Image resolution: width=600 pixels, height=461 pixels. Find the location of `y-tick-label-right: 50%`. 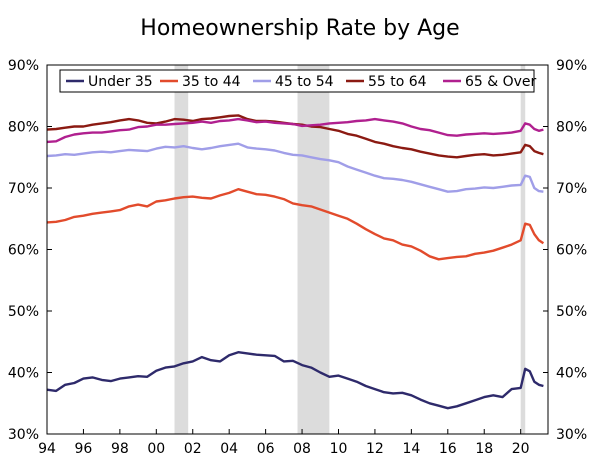

y-tick-label-right: 50% is located at coordinates (571, 312).